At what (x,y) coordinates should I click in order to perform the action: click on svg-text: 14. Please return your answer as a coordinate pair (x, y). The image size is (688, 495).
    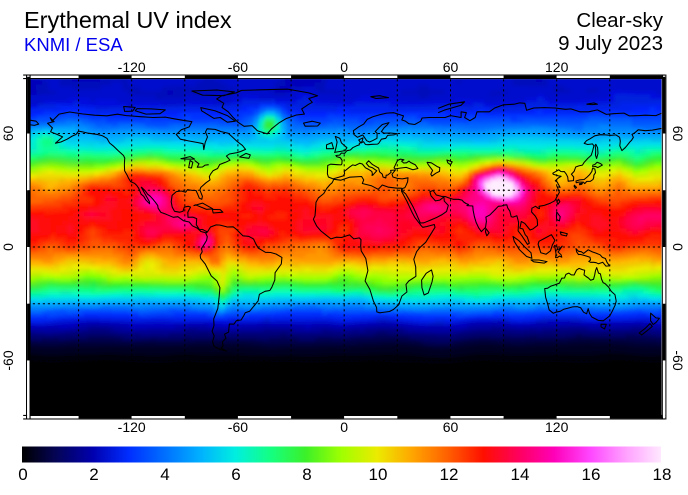
    Looking at the image, I should click on (520, 474).